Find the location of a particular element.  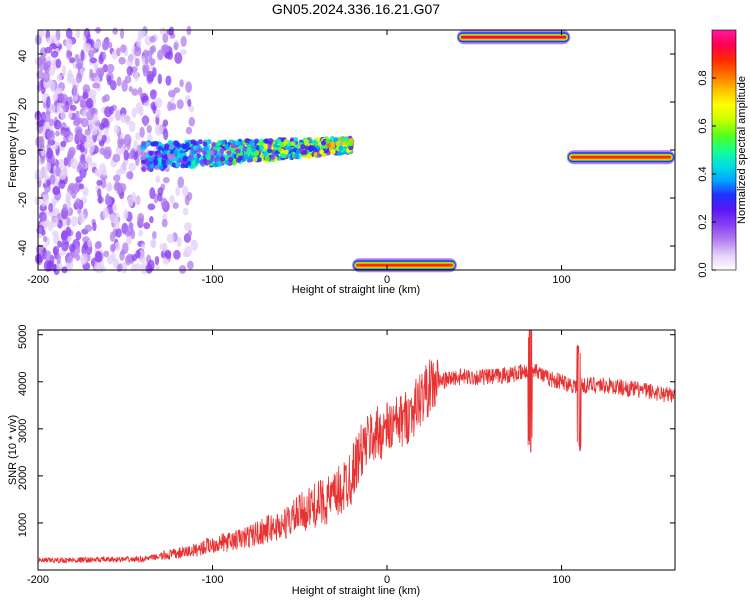

heat-band is located at coordinates (404, 265).